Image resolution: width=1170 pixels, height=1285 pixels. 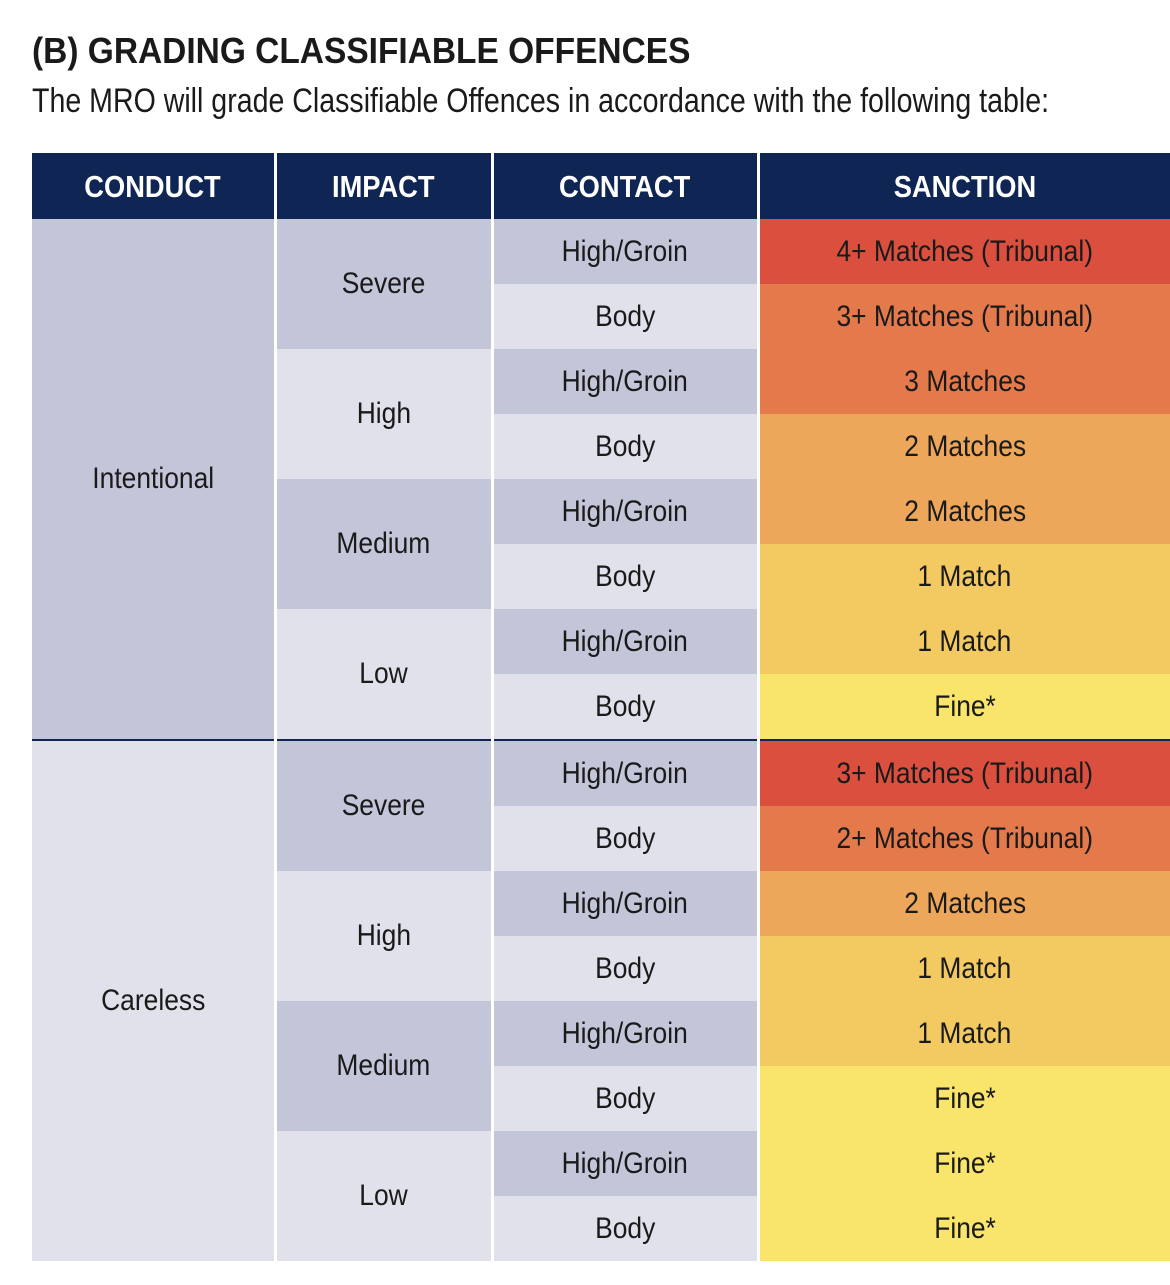 I want to click on table-row: Low High/Groin Fine*, so click(x=601, y=1196).